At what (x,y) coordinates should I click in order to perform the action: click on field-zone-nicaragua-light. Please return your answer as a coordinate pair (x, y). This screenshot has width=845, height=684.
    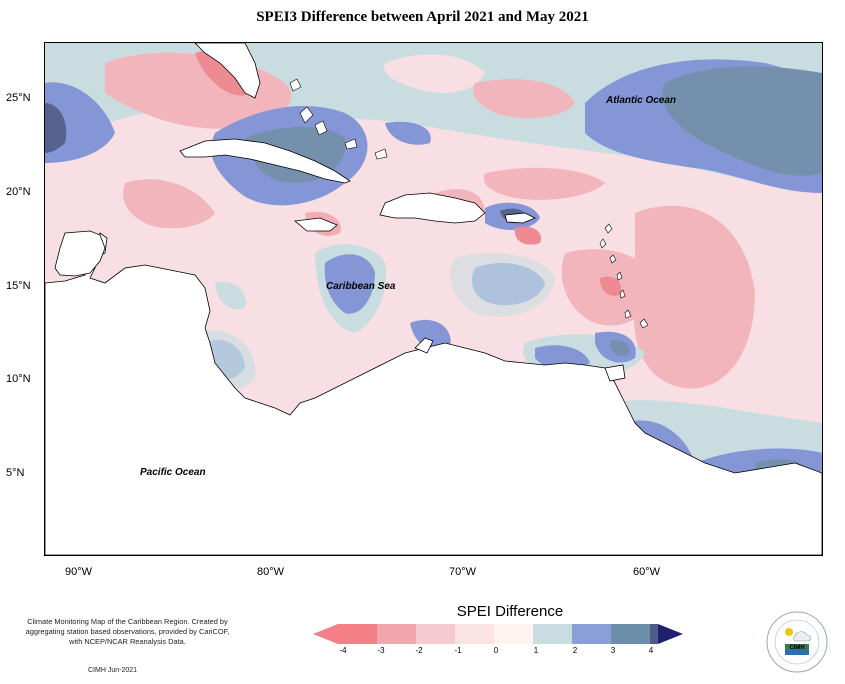
    Looking at the image, I should click on (230, 296).